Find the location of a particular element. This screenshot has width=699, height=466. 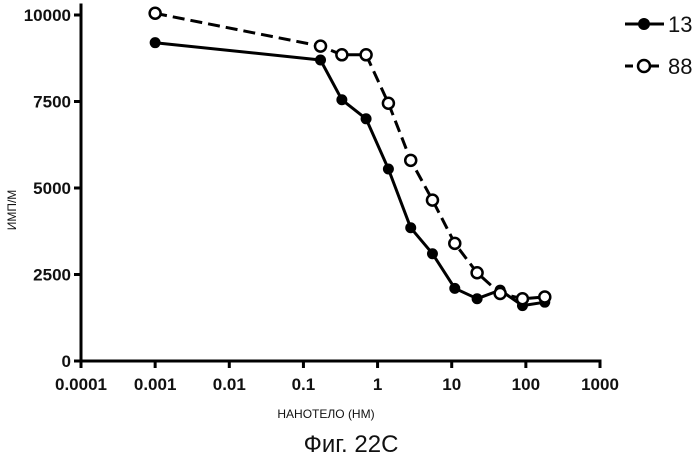

x-axis-title: НАНОТЕЛО (НМ) is located at coordinates (325, 414).